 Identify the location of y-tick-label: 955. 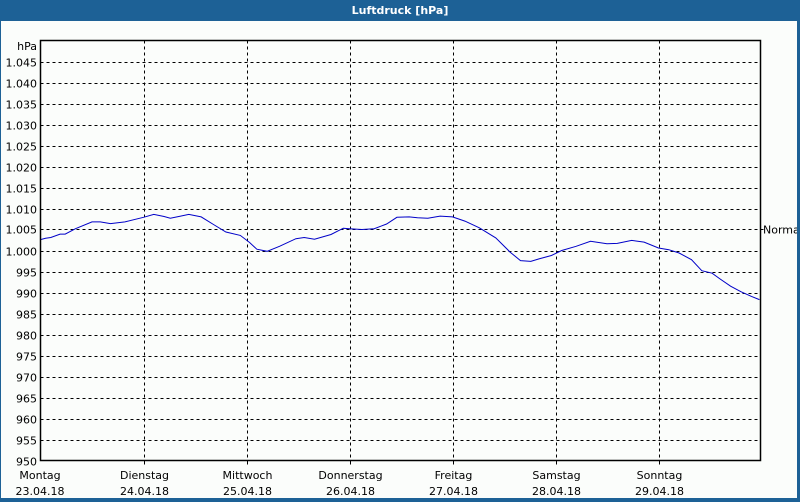
(26, 441).